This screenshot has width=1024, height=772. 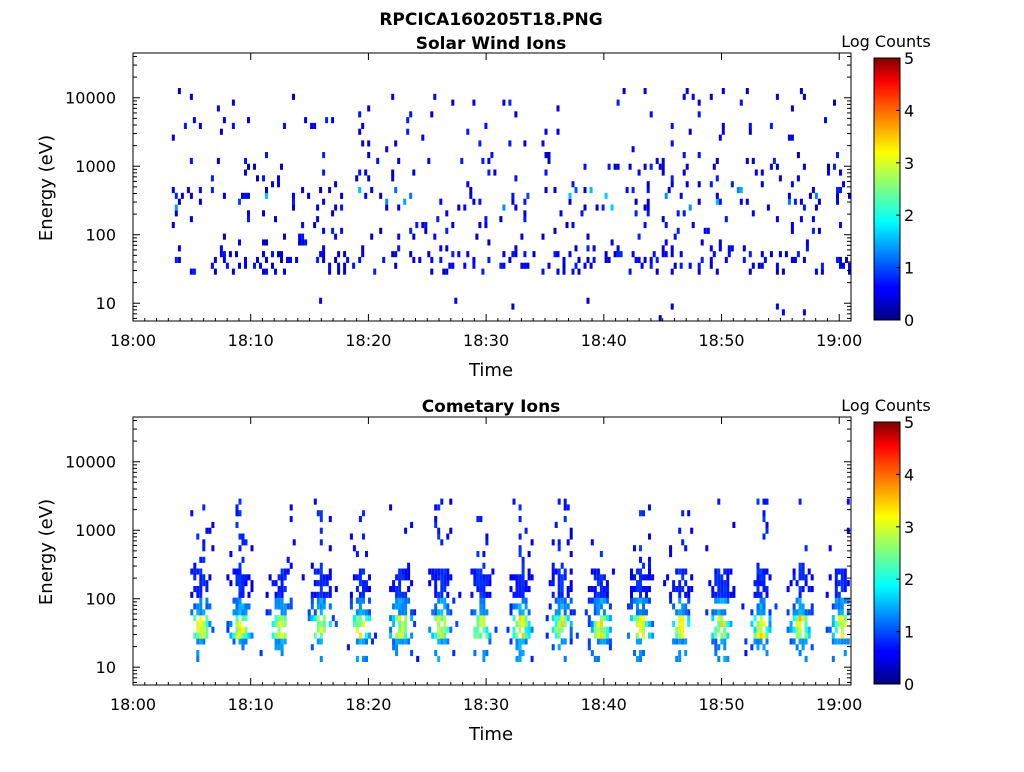 What do you see at coordinates (90, 462) in the screenshot?
I see `y-tick-label: 10000` at bounding box center [90, 462].